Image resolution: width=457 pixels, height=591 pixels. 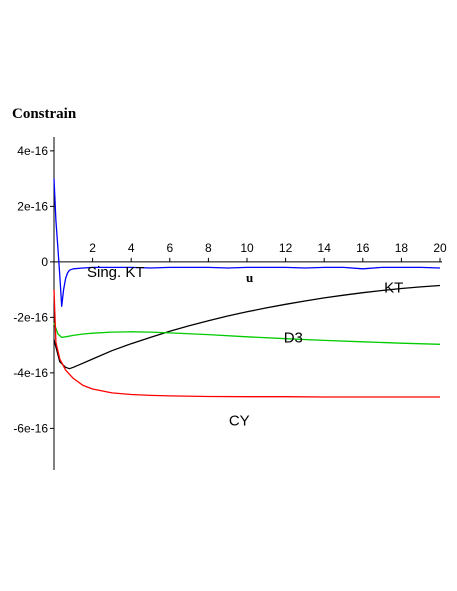 I want to click on series-line-d3, so click(x=247, y=333).